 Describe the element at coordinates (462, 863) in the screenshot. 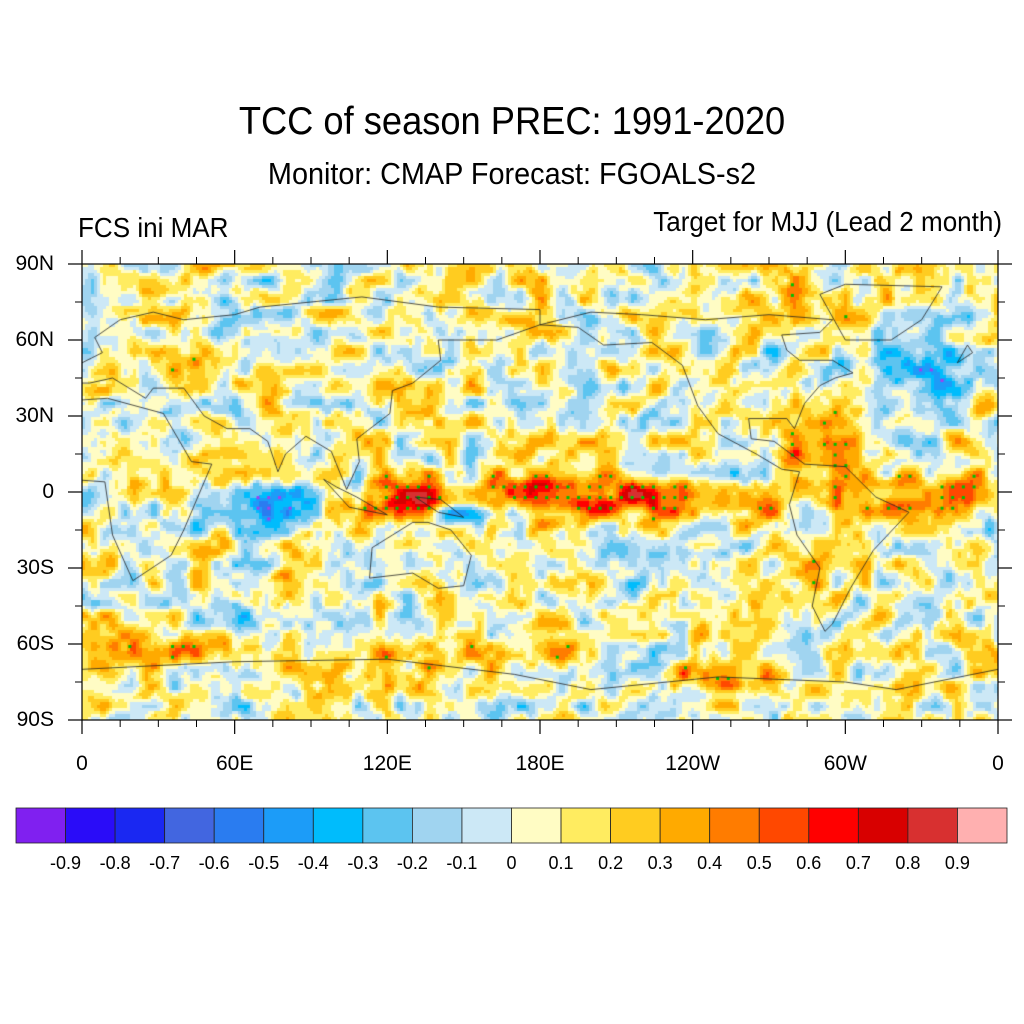

I see `colorbar-label: -0.1` at that location.